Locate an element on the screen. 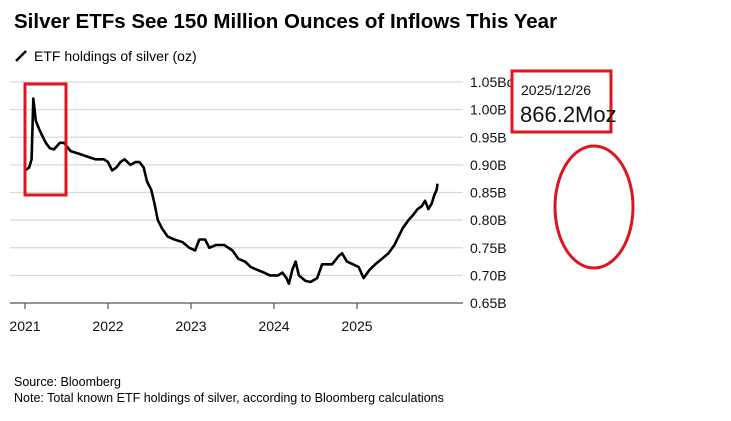 The width and height of the screenshot is (731, 421). highlight-box-2021-spike is located at coordinates (45, 139).